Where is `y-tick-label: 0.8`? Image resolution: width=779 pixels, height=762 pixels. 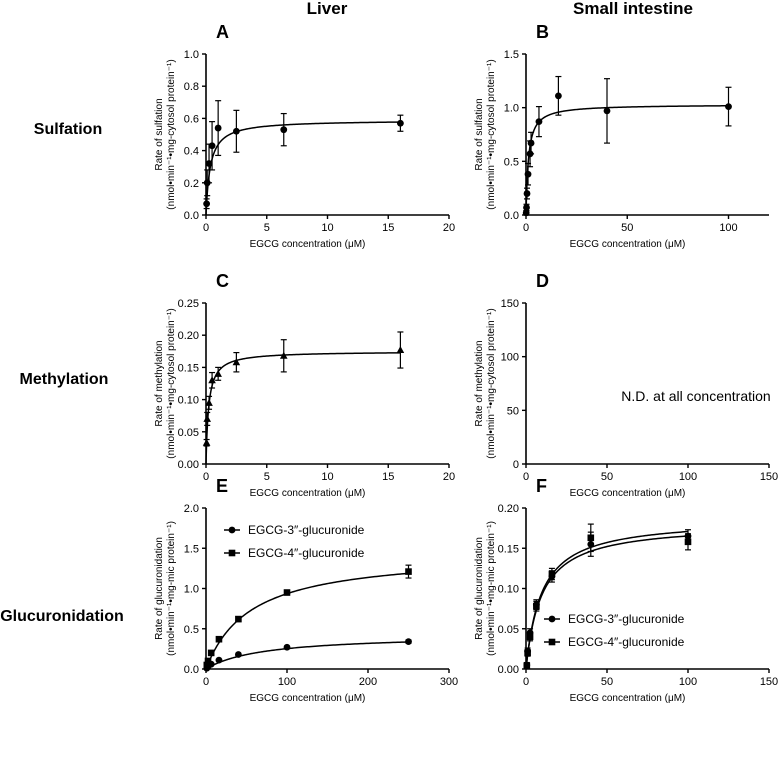
y-tick-label: 0.8 is located at coordinates (191, 87).